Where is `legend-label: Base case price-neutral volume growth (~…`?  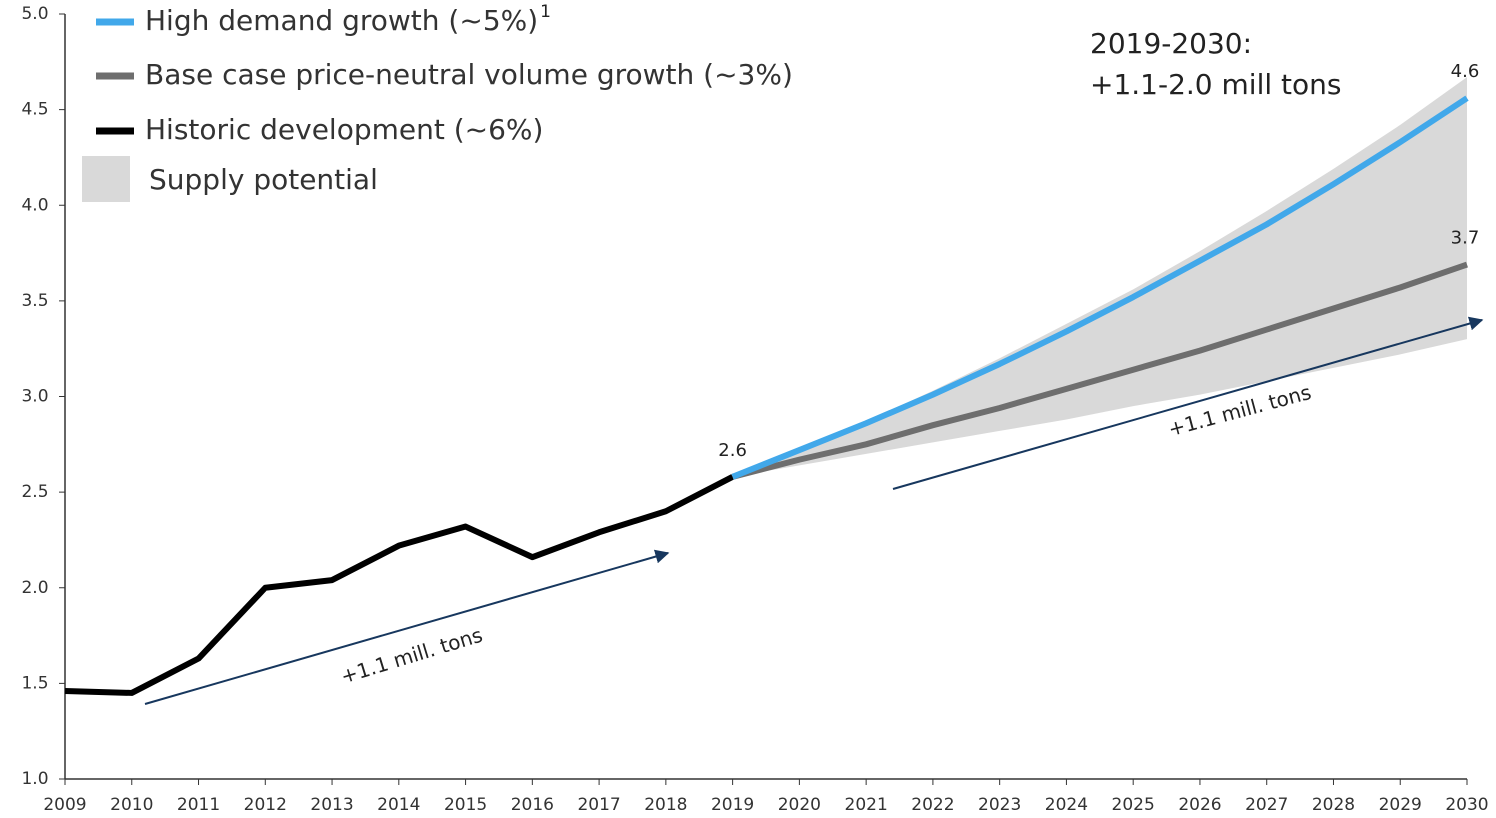 legend-label: Base case price-neutral volume growth (~… is located at coordinates (469, 74).